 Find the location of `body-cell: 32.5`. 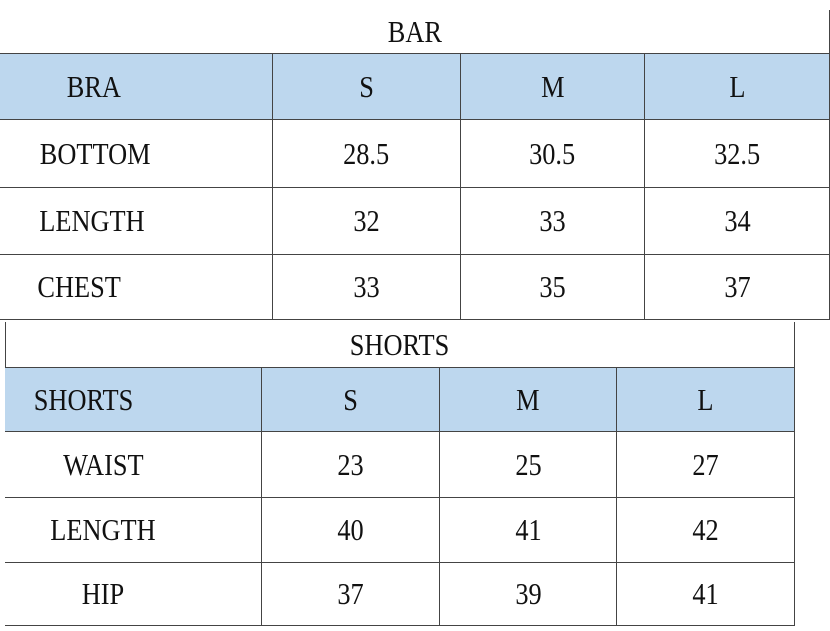

body-cell: 32.5 is located at coordinates (737, 154).